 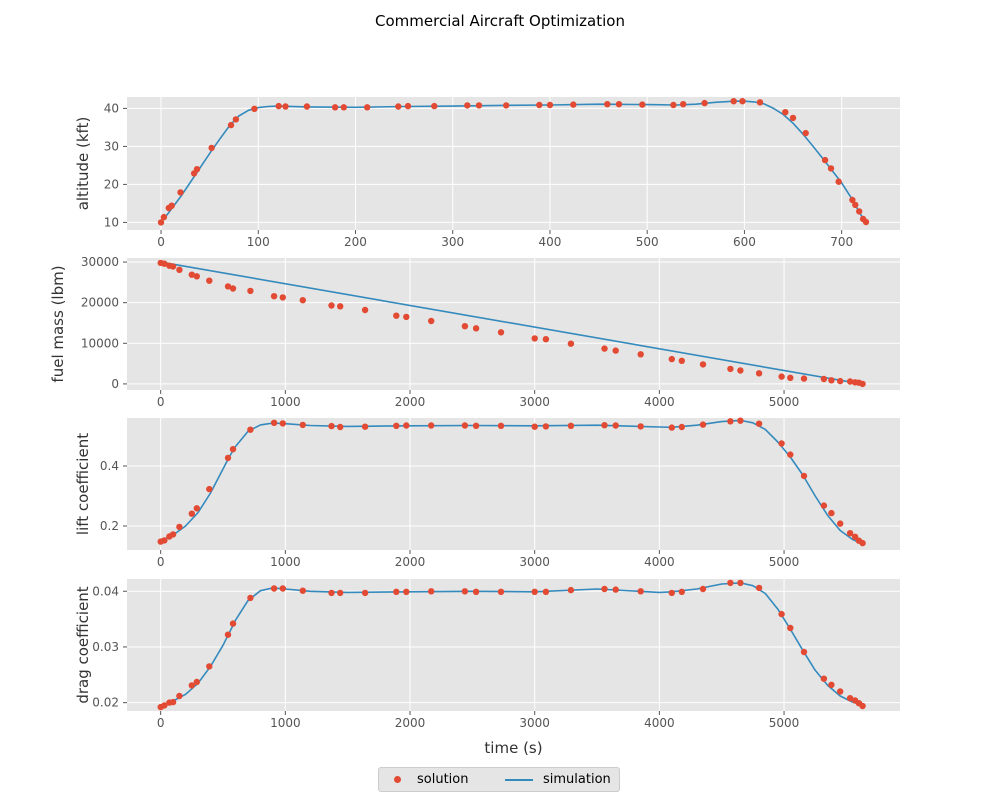 I want to click on x-tick-label: 100, so click(x=258, y=242).